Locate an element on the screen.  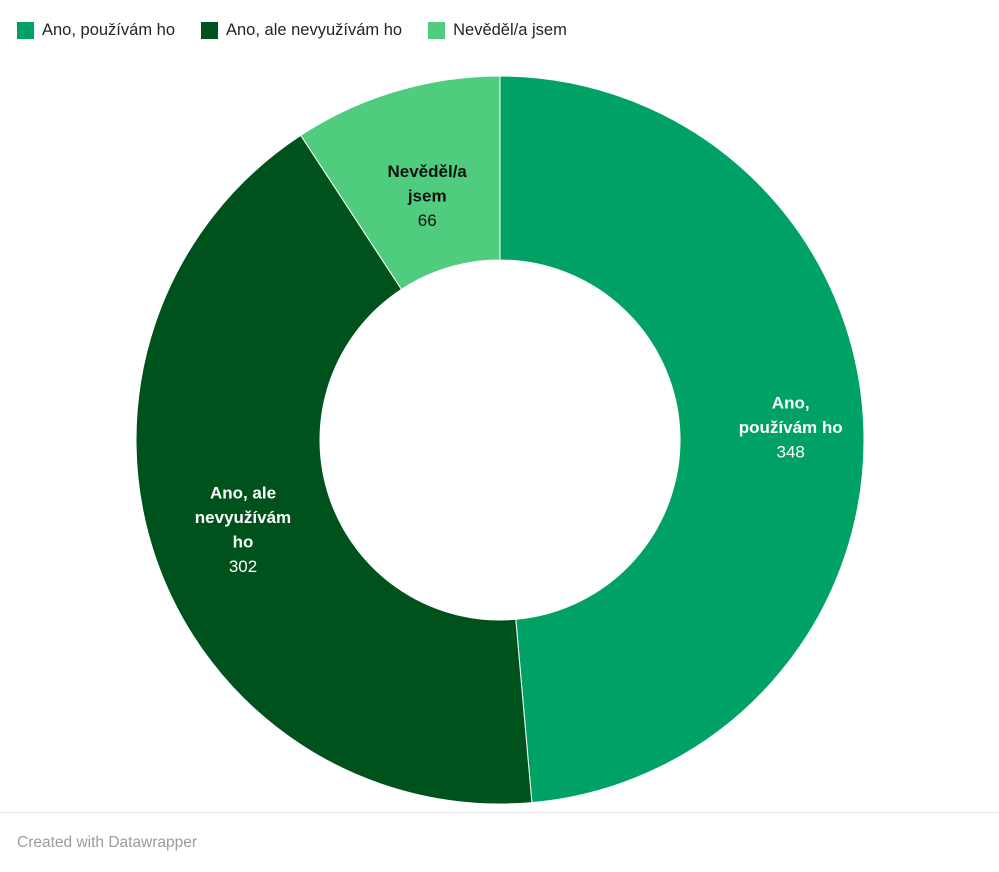
legend-item-ano-pouzivam: Ano, používám ho is located at coordinates (96, 30).